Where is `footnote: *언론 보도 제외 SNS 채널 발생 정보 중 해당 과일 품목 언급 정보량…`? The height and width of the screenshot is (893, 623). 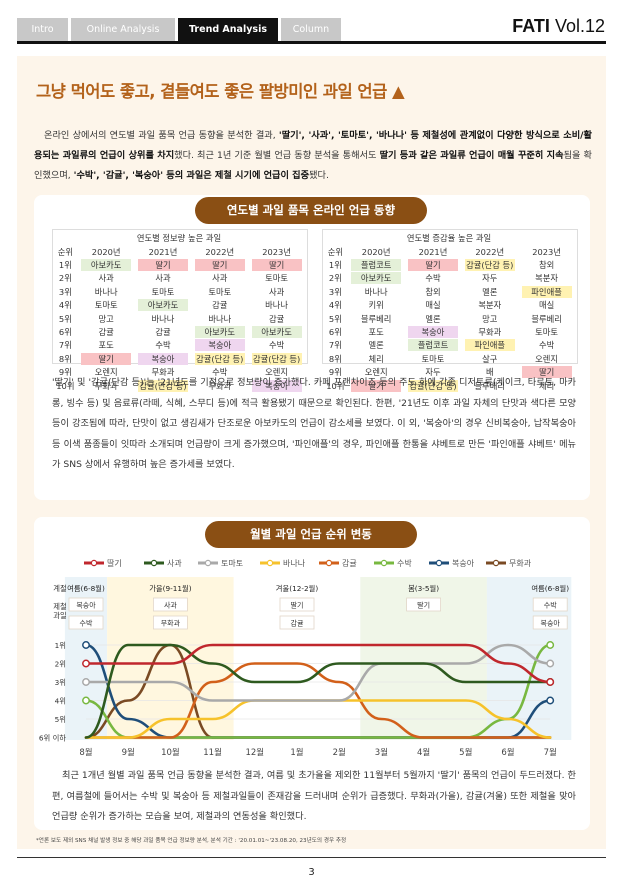
footnote: *언론 보도 제외 SNS 채널 발생 정보 중 해당 과일 품목 언급 정보량… is located at coordinates (191, 841).